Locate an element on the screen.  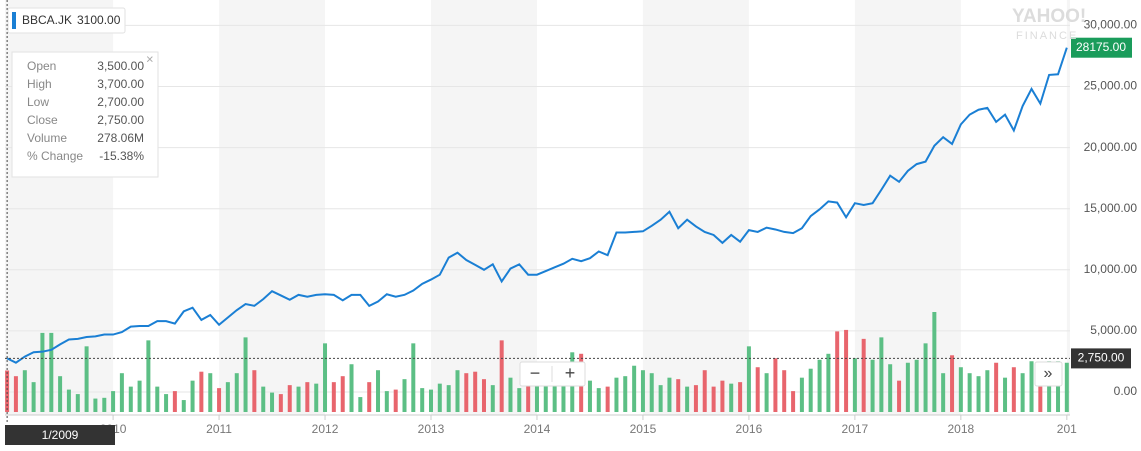
watermark: YAHOO! is located at coordinates (1049, 16).